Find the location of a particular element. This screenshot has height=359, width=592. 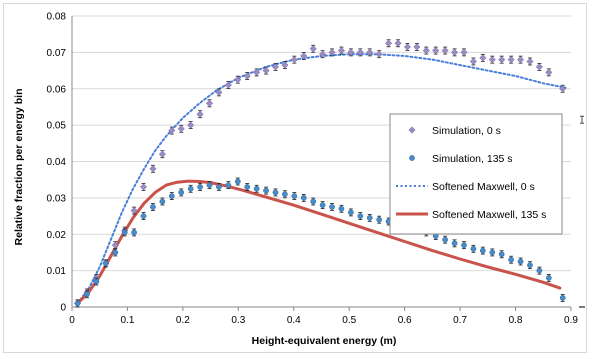

x-tick-label: 0.8 is located at coordinates (516, 320).